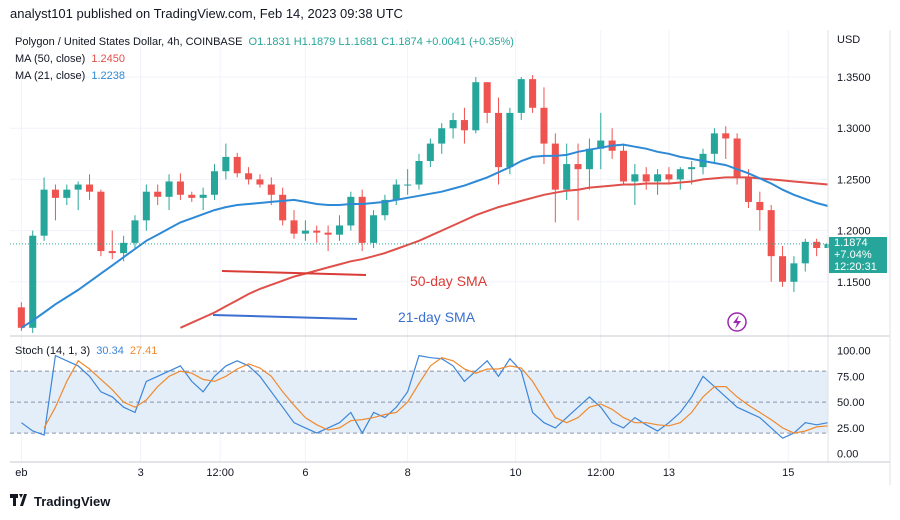 The height and width of the screenshot is (520, 900). Describe the element at coordinates (50, 59) in the screenshot. I see `ma50-label: MA (50, close)` at that location.